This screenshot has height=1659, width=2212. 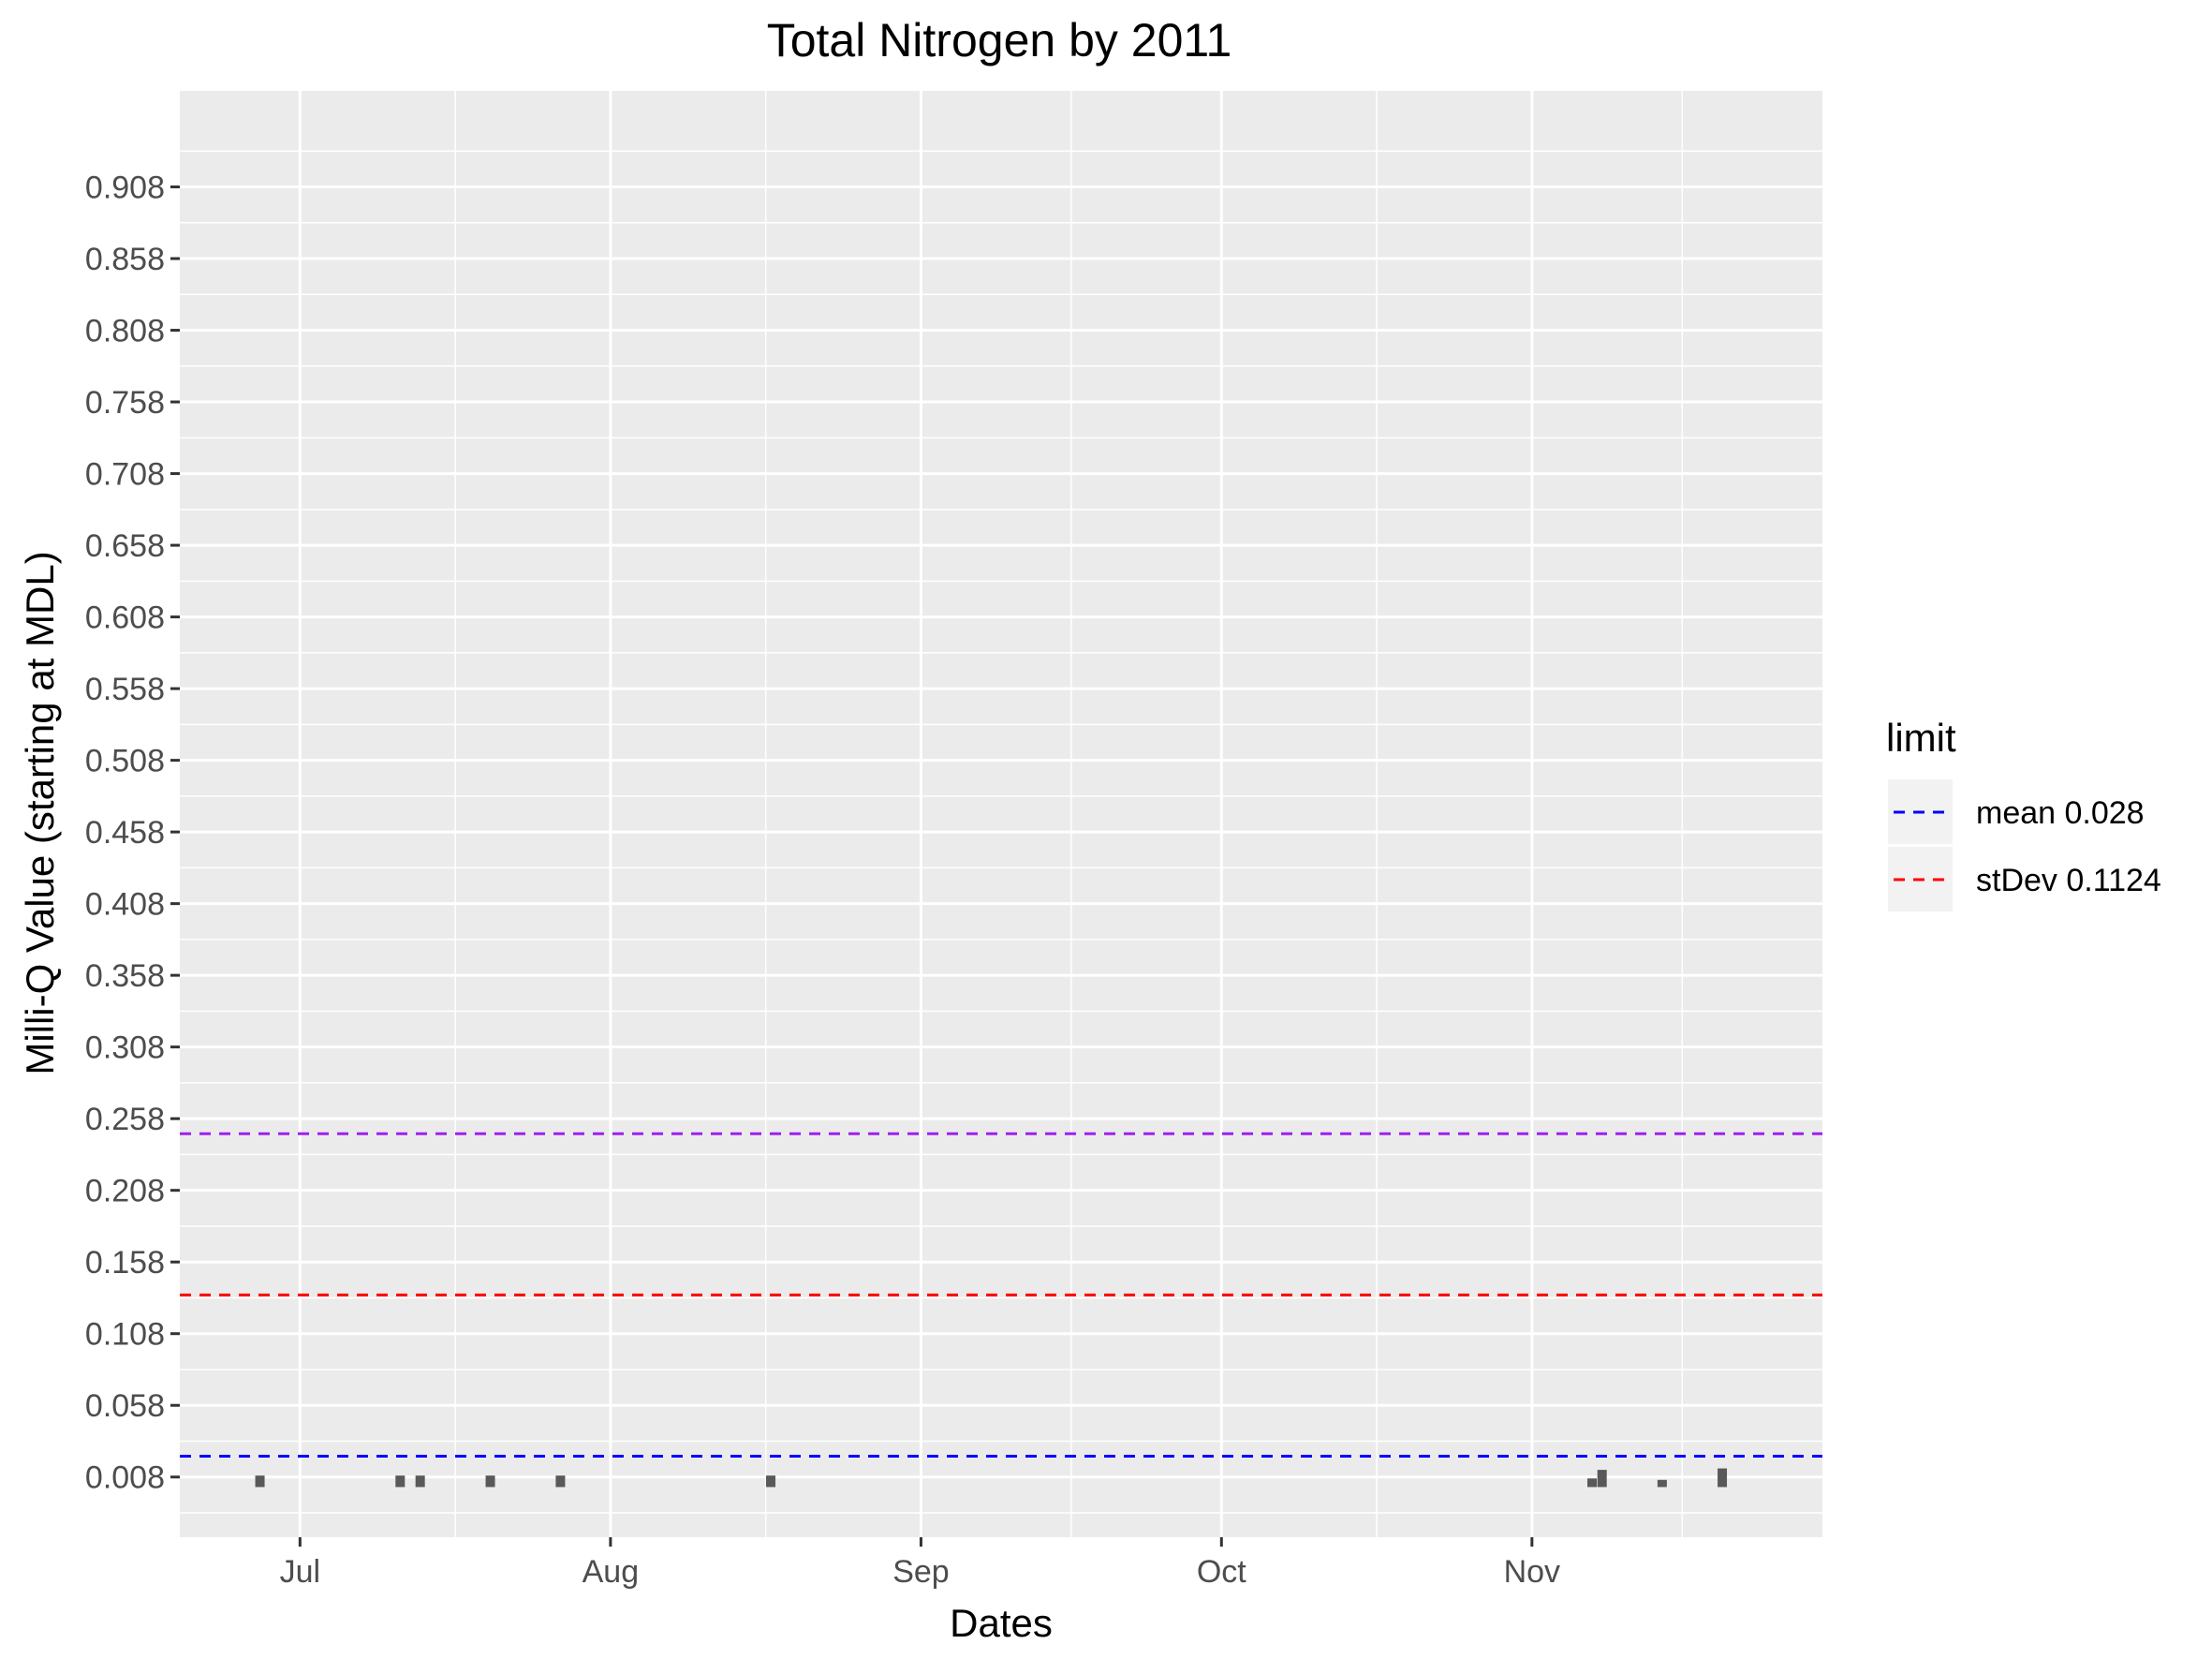 I want to click on x-tick-label: Oct, so click(x=1221, y=1572).